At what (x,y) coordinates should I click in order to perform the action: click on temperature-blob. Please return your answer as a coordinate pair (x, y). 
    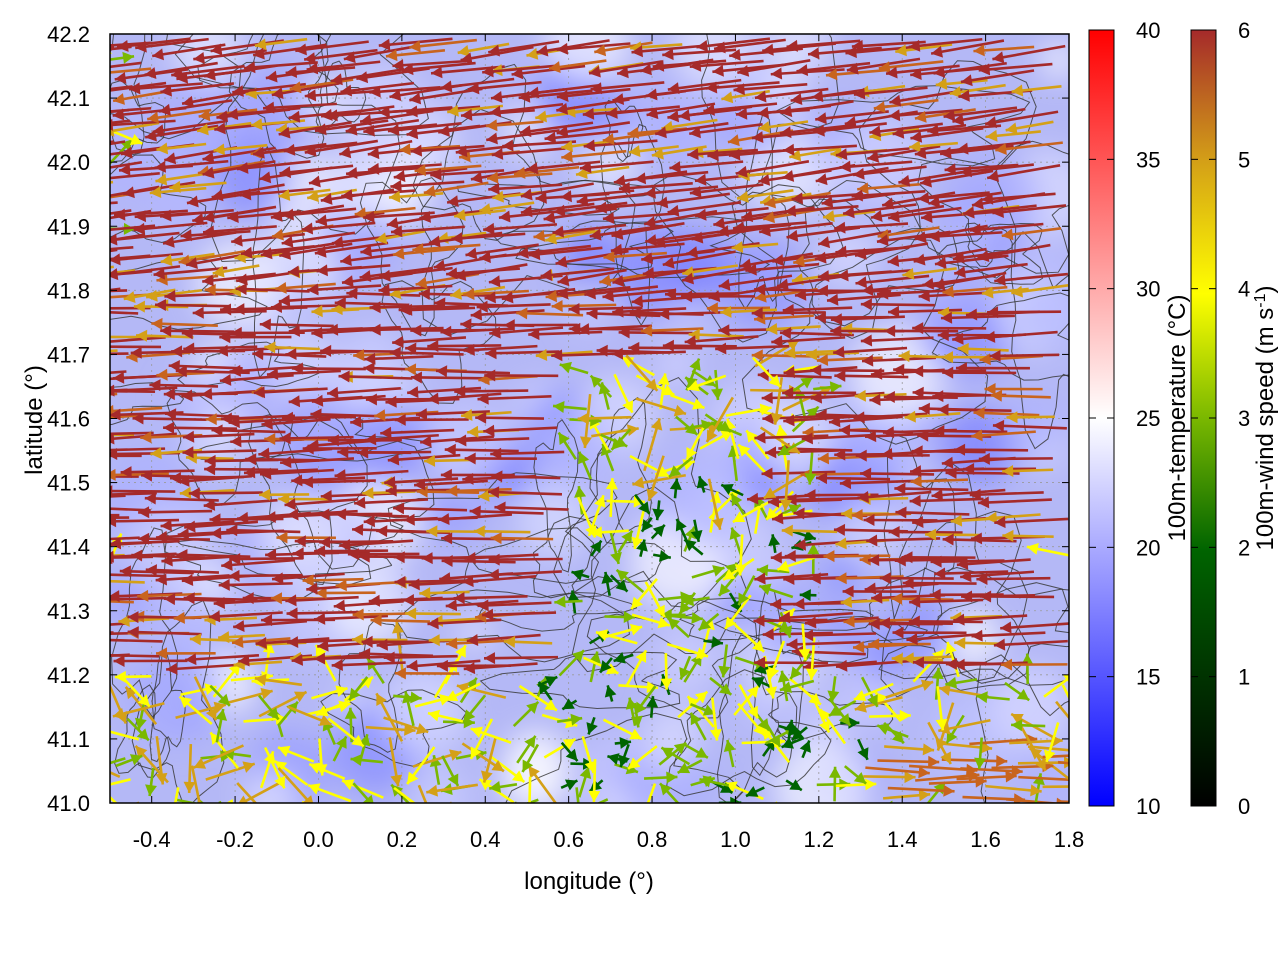
    Looking at the image, I should click on (822, 771).